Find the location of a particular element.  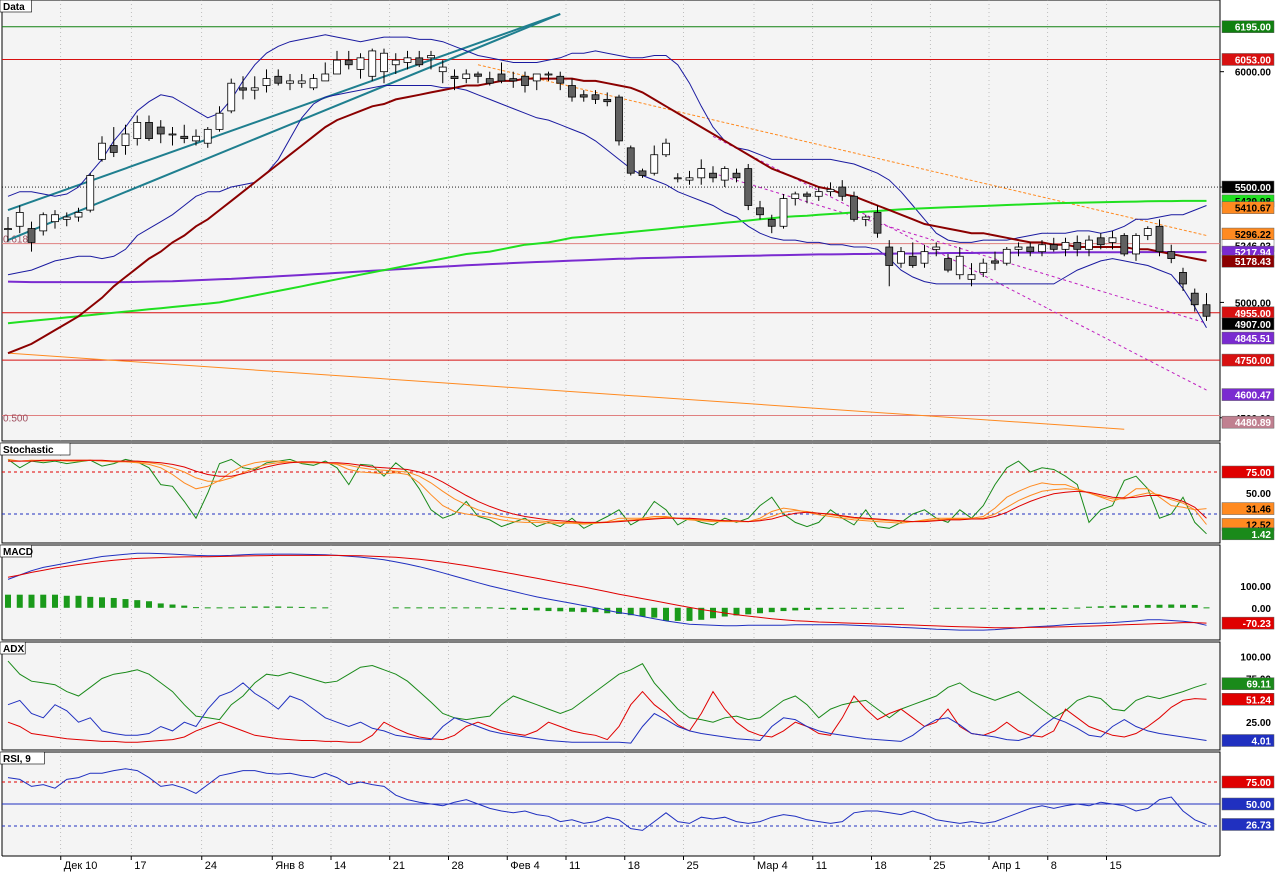

price-tag-rsi-2: 26.73 is located at coordinates (1248, 824).